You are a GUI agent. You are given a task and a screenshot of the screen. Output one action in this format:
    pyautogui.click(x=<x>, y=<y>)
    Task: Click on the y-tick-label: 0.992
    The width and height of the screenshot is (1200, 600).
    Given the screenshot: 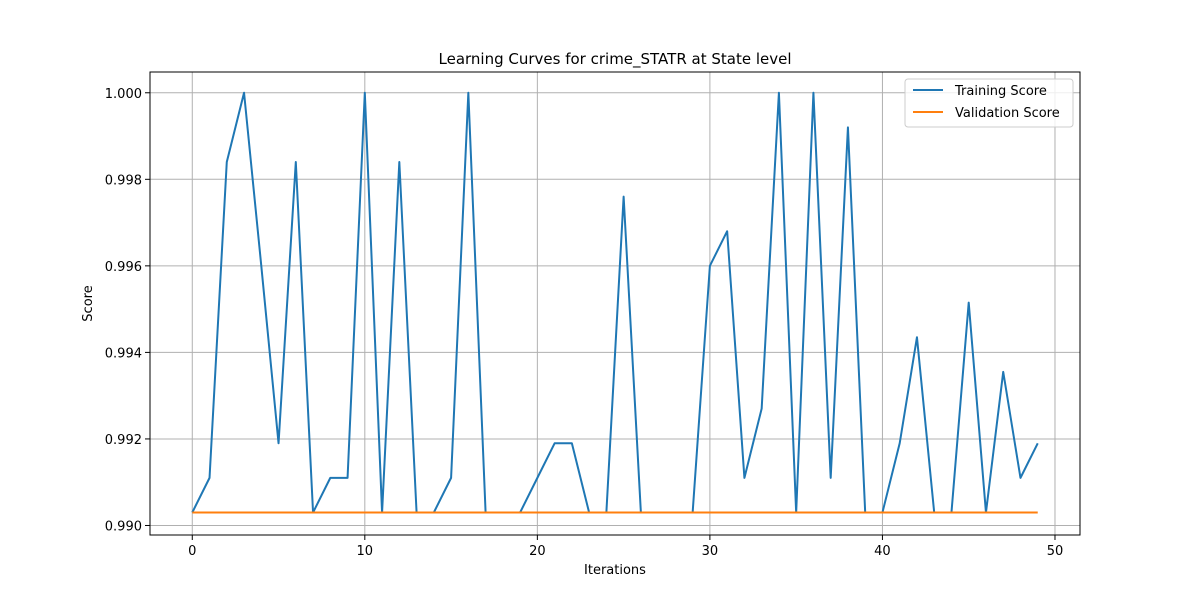 What is the action you would take?
    pyautogui.click(x=123, y=440)
    